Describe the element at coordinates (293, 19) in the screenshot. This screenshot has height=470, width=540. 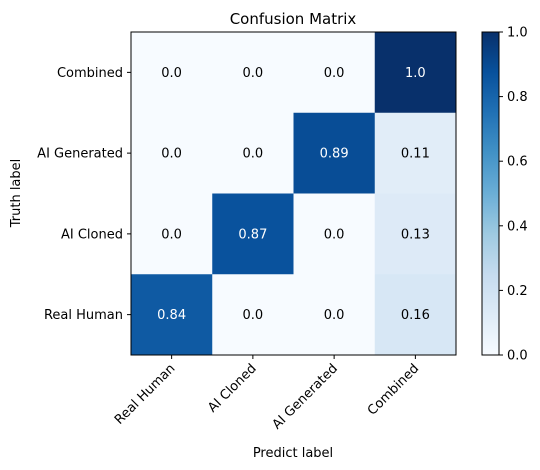
I see `chart-title: Confusion Matrix` at that location.